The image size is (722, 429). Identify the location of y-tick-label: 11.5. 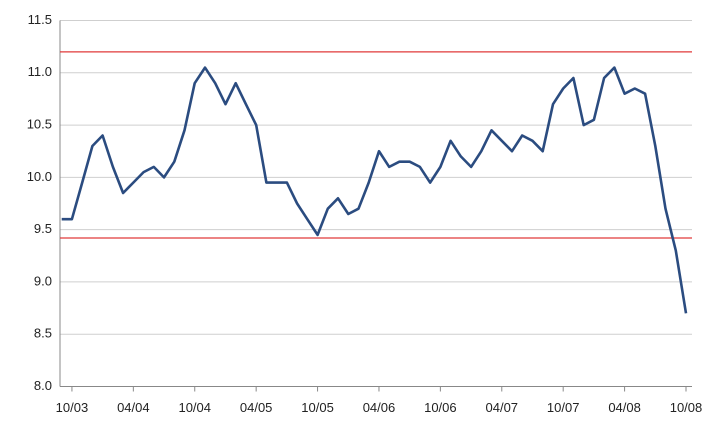
(40, 19).